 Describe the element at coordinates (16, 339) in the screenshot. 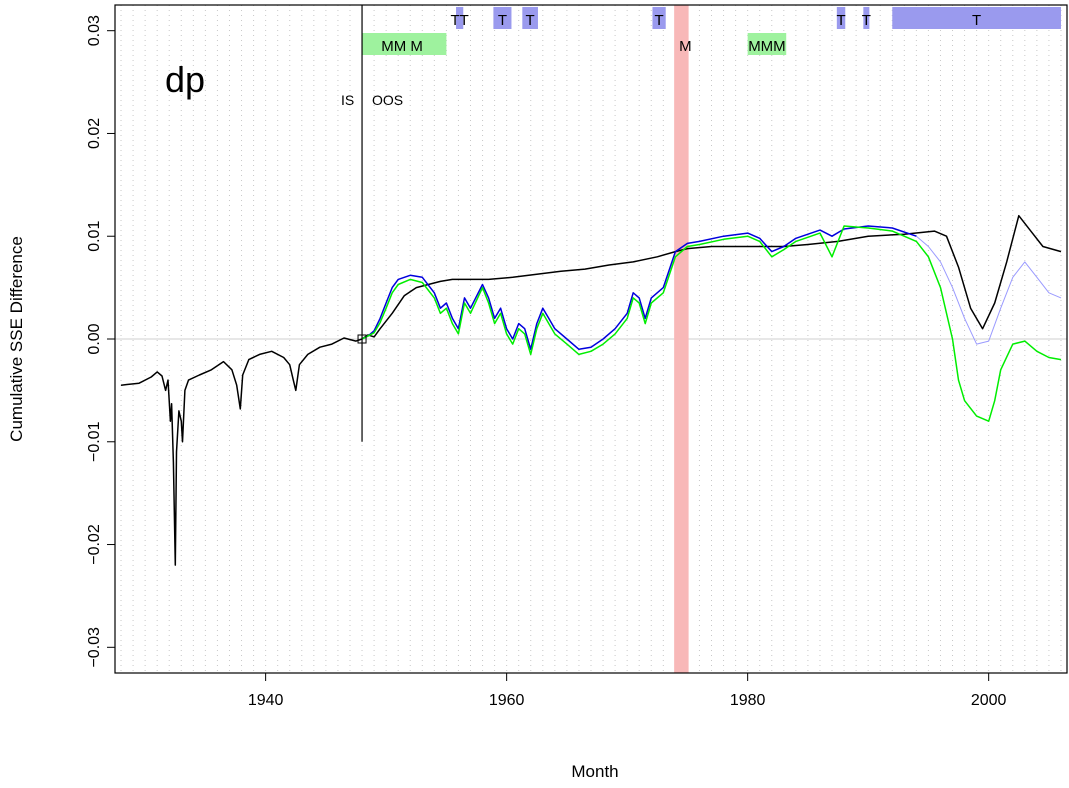

I see `y-axis-title: Cumulative SSE Difference` at that location.